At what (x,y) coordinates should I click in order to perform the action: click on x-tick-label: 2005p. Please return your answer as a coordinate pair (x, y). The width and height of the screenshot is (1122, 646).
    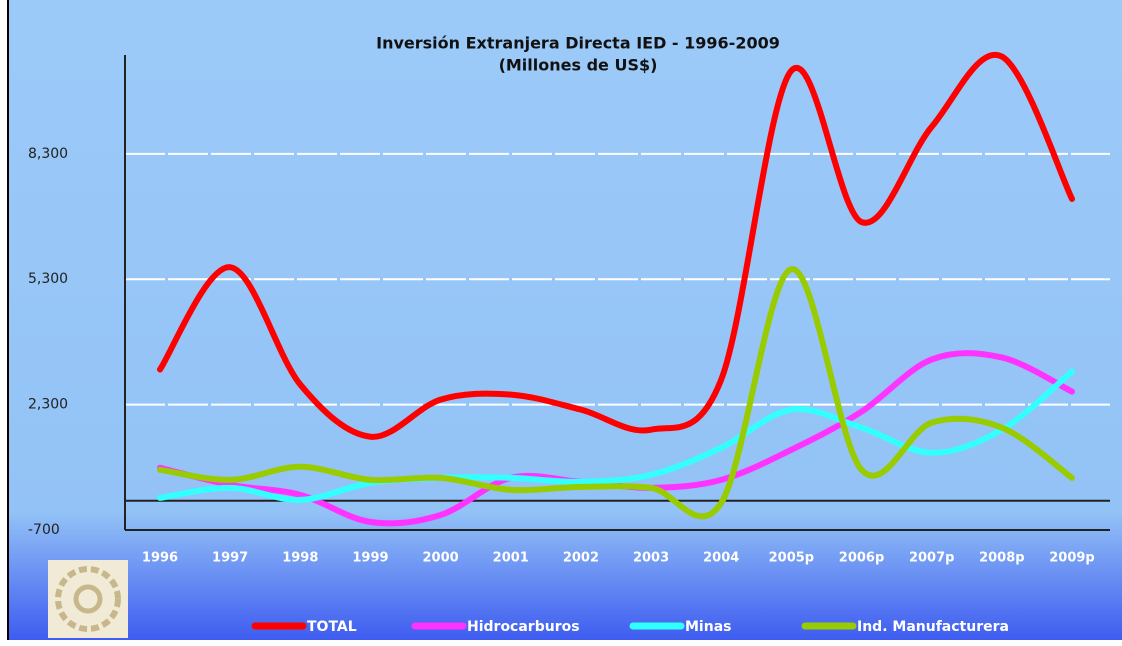
    Looking at the image, I should click on (792, 558).